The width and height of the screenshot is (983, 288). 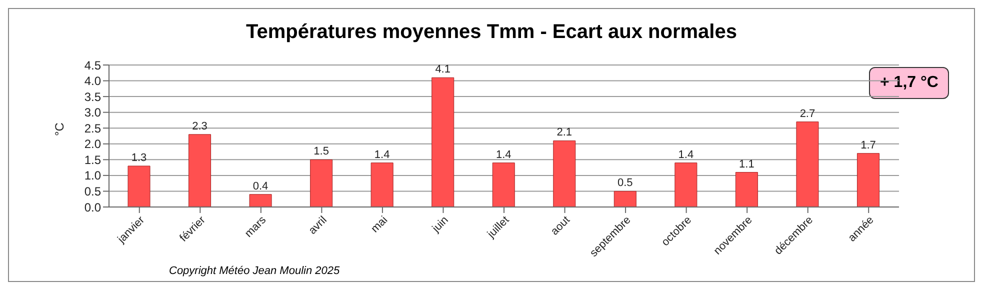 I want to click on y-tick-label: 1.5, so click(x=93, y=159).